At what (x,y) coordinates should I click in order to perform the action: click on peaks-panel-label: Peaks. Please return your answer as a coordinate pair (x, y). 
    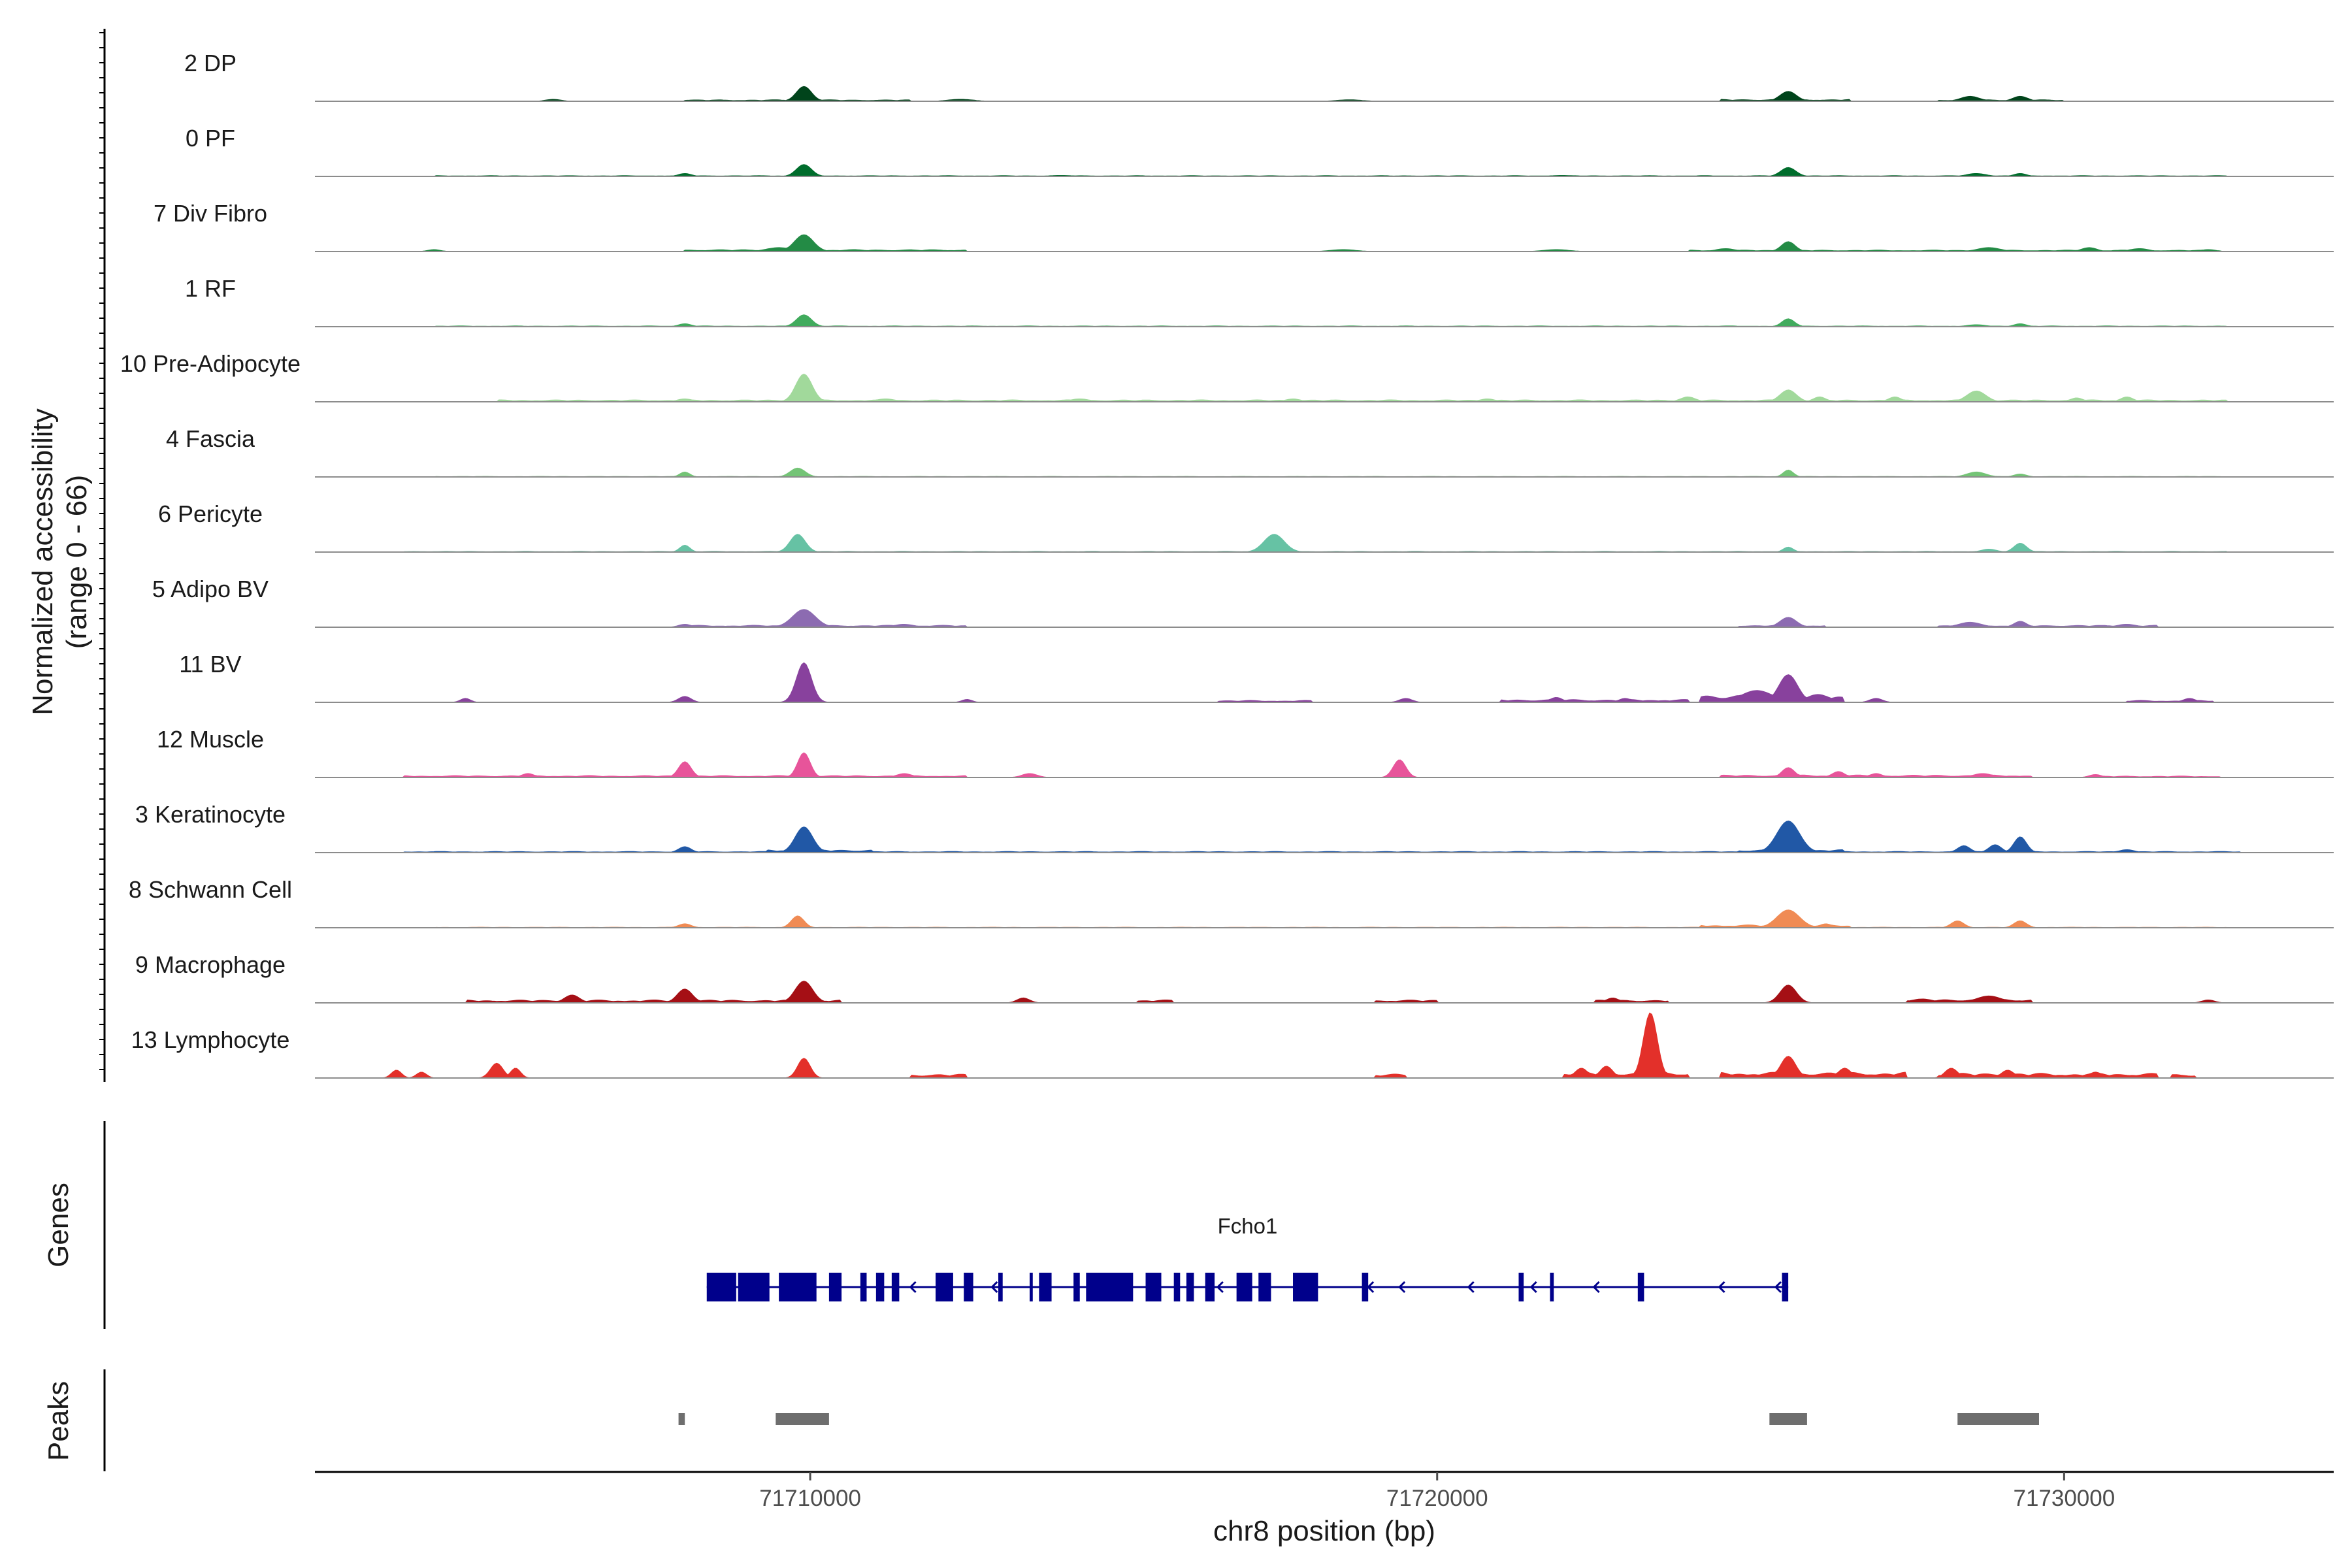
    Looking at the image, I should click on (58, 1421).